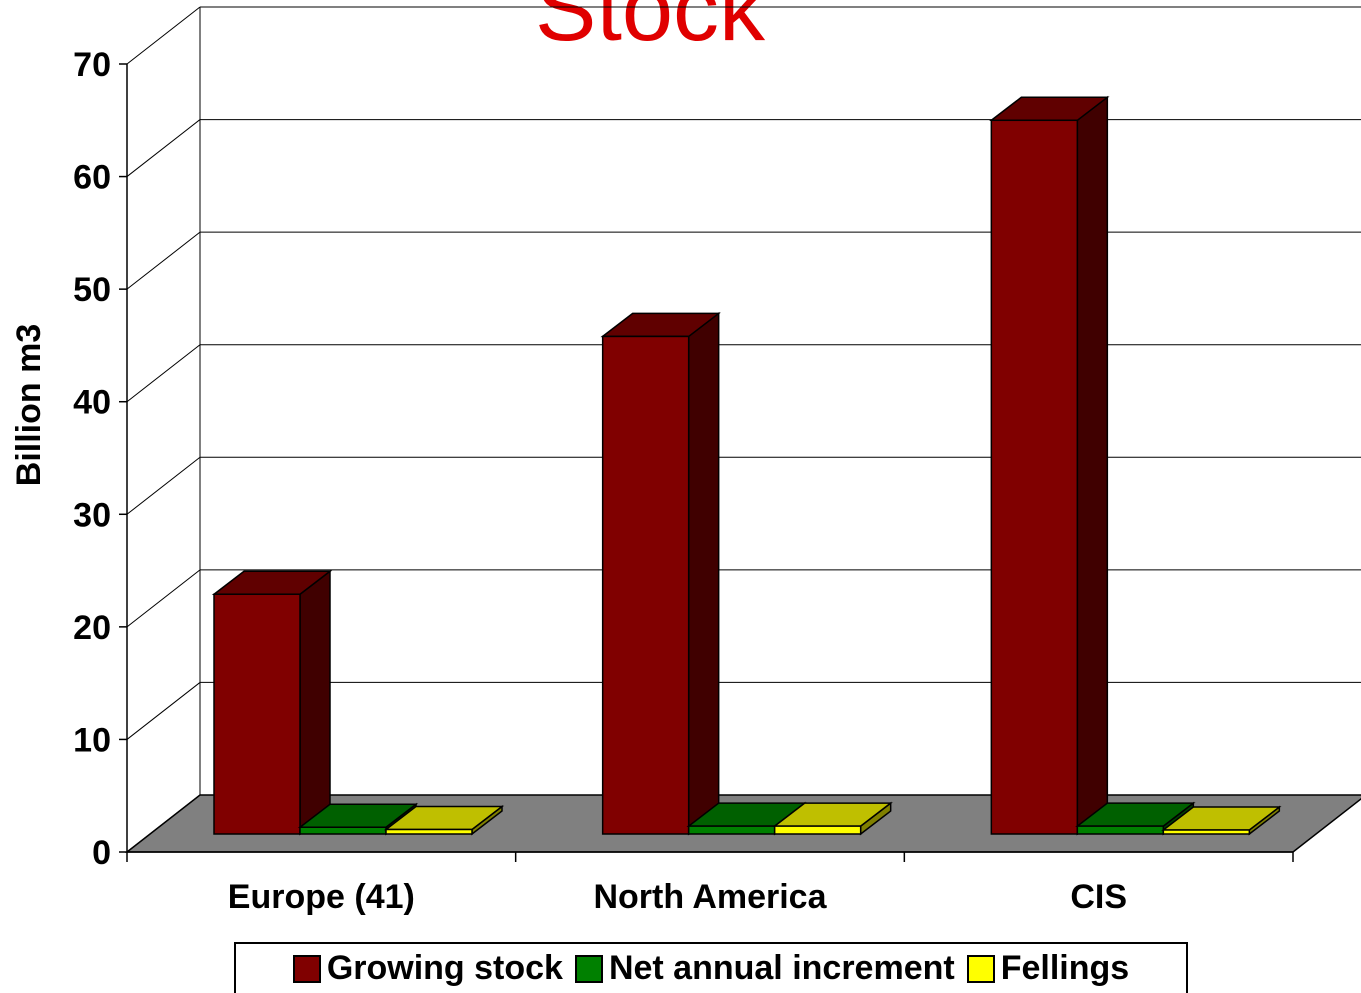  What do you see at coordinates (306, 968) in the screenshot?
I see `legend-swatch-growing-stock` at bounding box center [306, 968].